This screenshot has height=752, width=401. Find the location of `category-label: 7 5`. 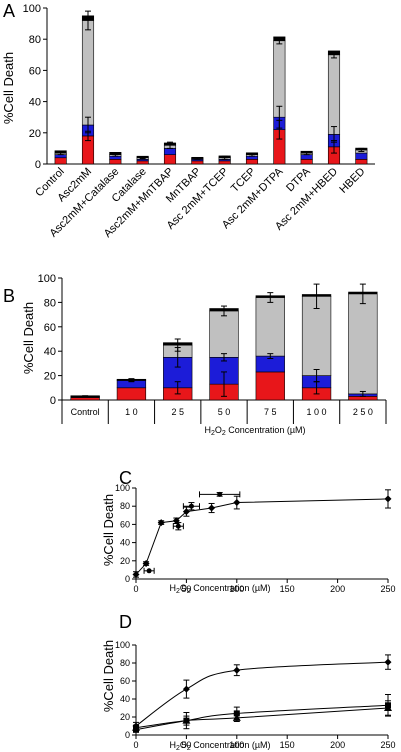

category-label: 7 5 is located at coordinates (270, 412).